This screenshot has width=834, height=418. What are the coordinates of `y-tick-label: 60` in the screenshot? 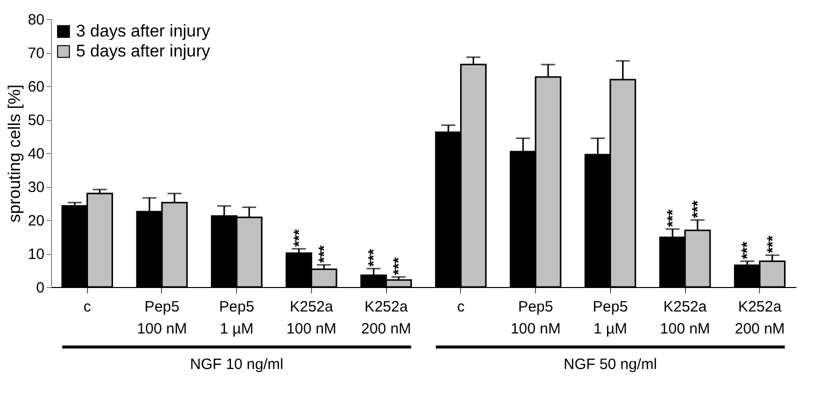 It's located at (36, 87).